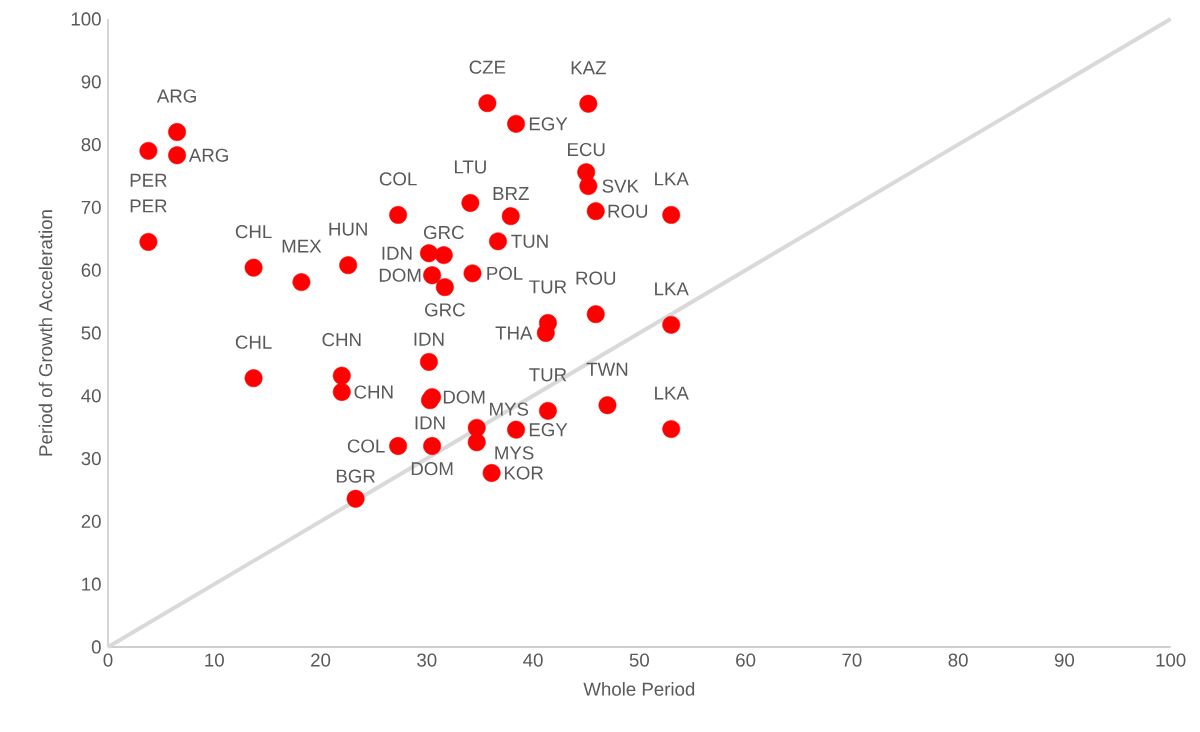 The image size is (1200, 732). What do you see at coordinates (91, 207) in the screenshot?
I see `y-tick-label: 70` at bounding box center [91, 207].